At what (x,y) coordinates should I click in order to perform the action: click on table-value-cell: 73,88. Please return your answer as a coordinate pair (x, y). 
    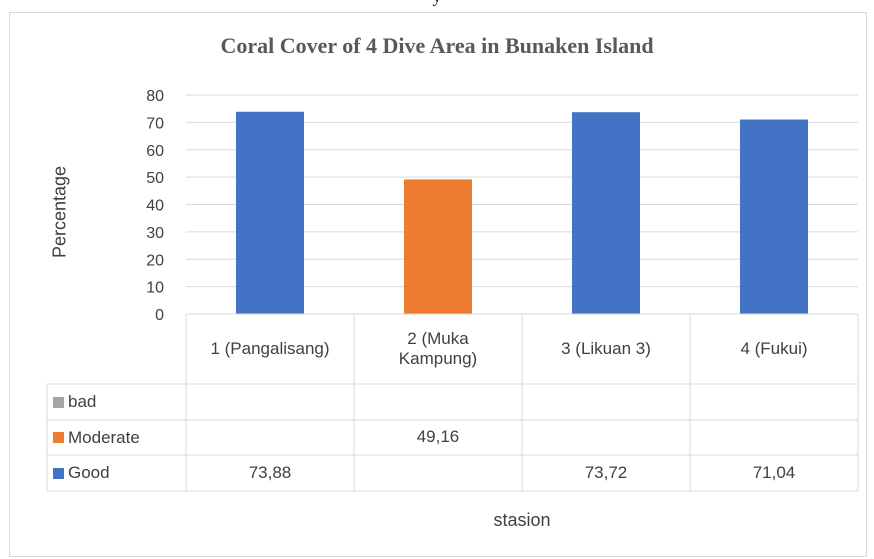
    Looking at the image, I should click on (270, 472).